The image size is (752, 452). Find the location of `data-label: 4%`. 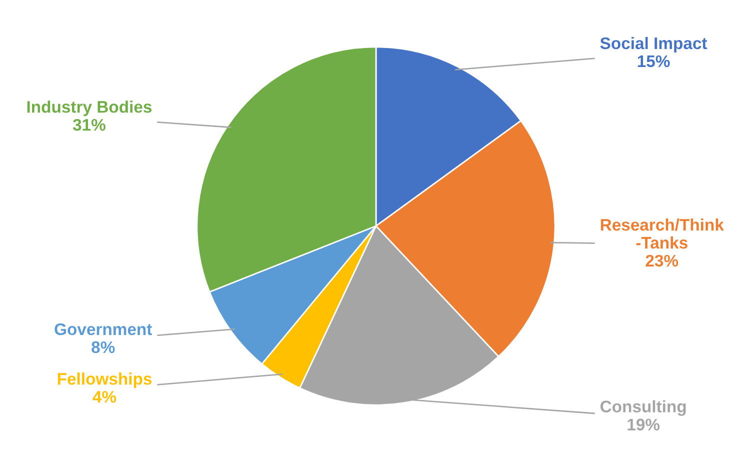

data-label: 4% is located at coordinates (104, 396).